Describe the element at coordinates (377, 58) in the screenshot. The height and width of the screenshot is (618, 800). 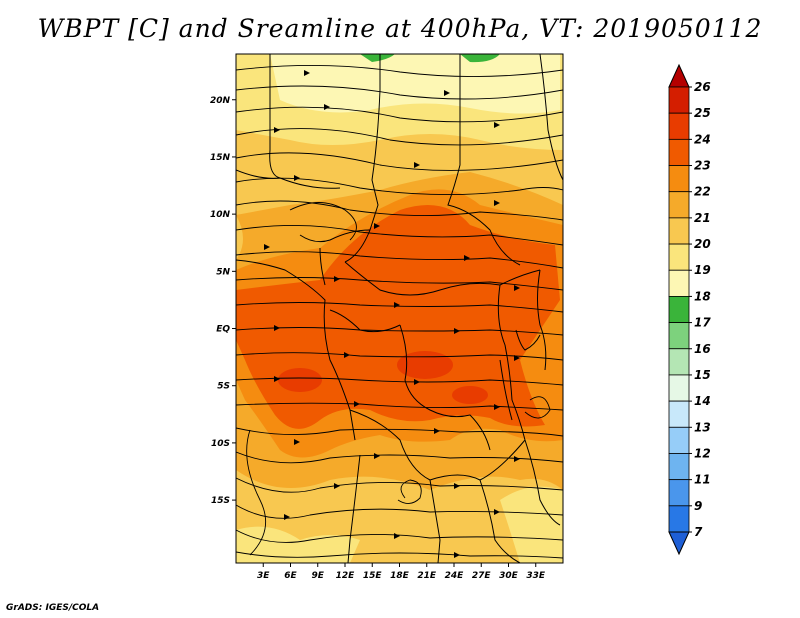
I see `field-patch-17-a` at that location.